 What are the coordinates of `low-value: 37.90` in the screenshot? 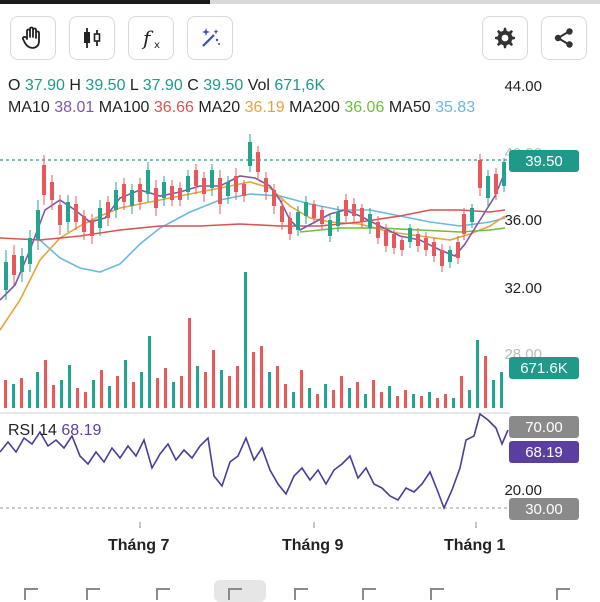 It's located at (162, 85).